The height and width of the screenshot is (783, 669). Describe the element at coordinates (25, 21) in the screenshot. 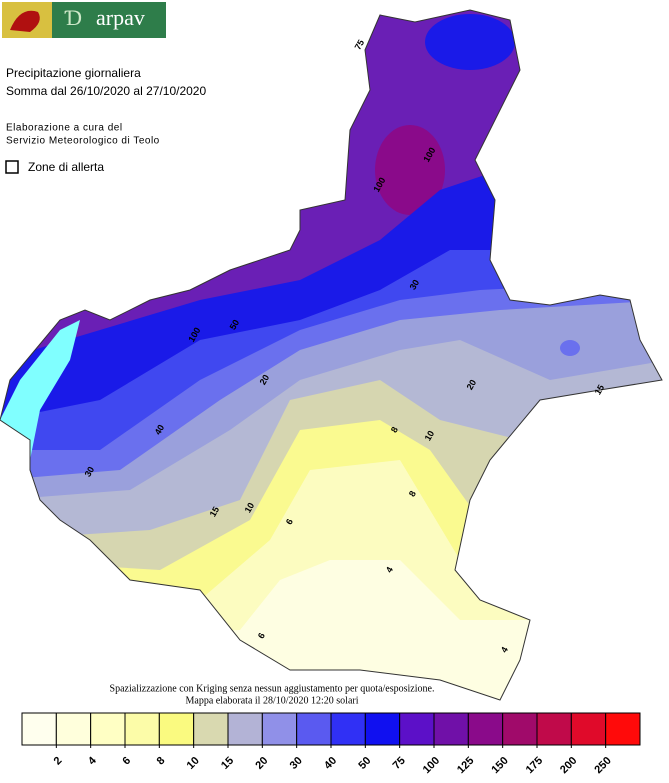

I see `logo-lion` at that location.